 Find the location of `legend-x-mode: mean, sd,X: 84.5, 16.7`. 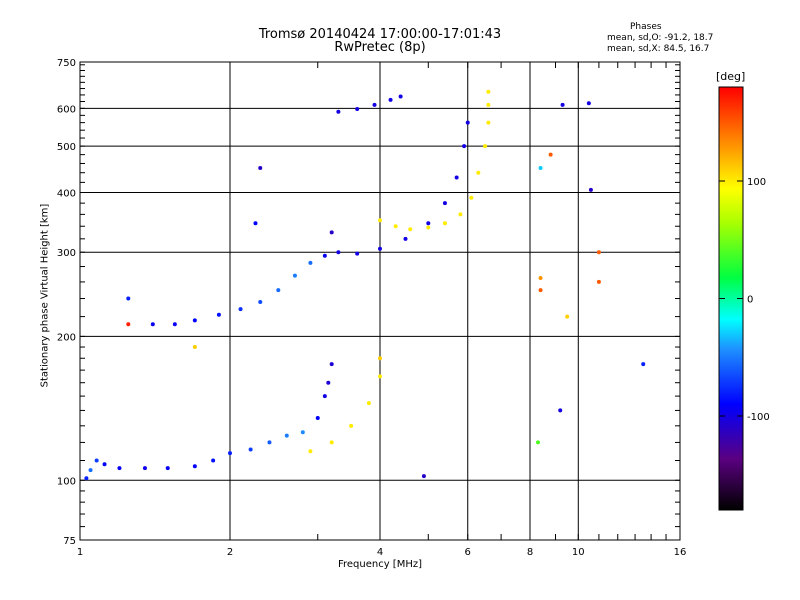

legend-x-mode: mean, sd,X: 84.5, 16.7 is located at coordinates (658, 49).